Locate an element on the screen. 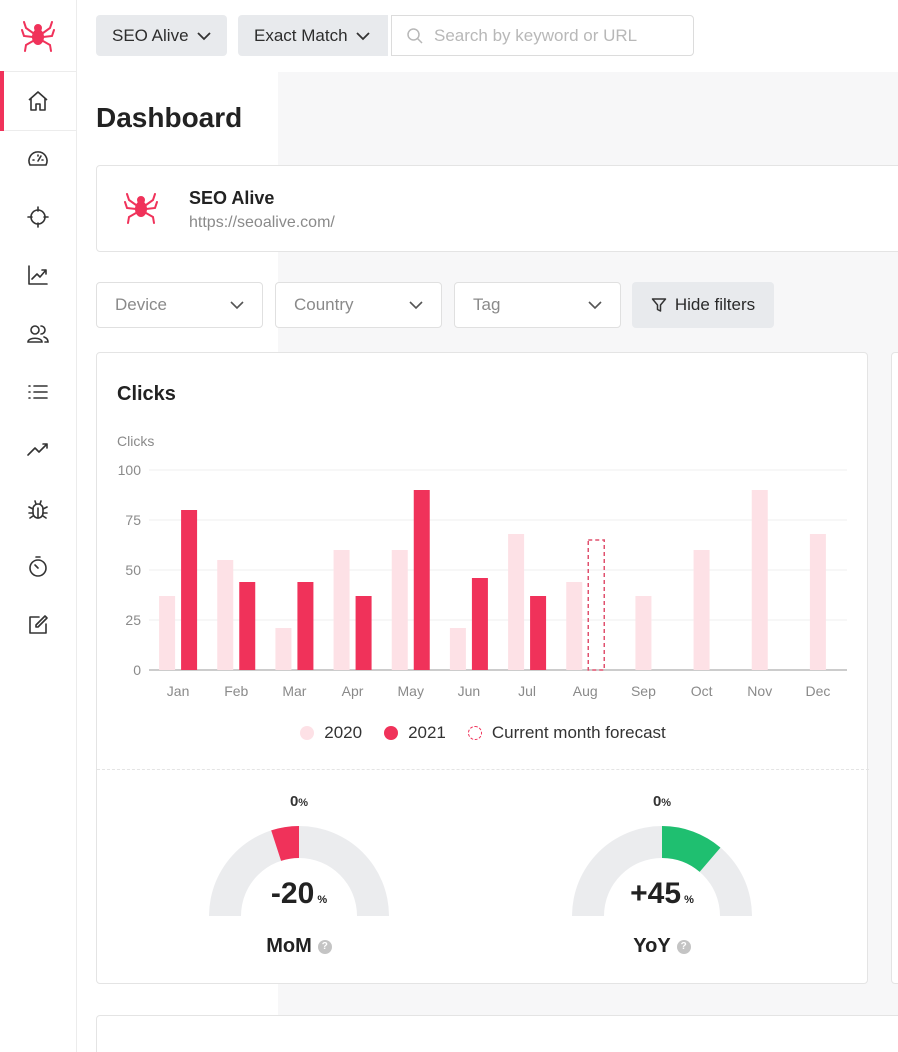 The width and height of the screenshot is (898, 1052). device-filter: Device is located at coordinates (179, 305).